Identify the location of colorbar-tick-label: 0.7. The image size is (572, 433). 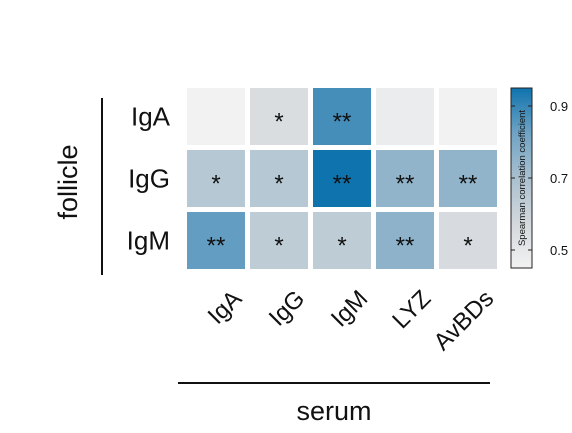
(559, 178).